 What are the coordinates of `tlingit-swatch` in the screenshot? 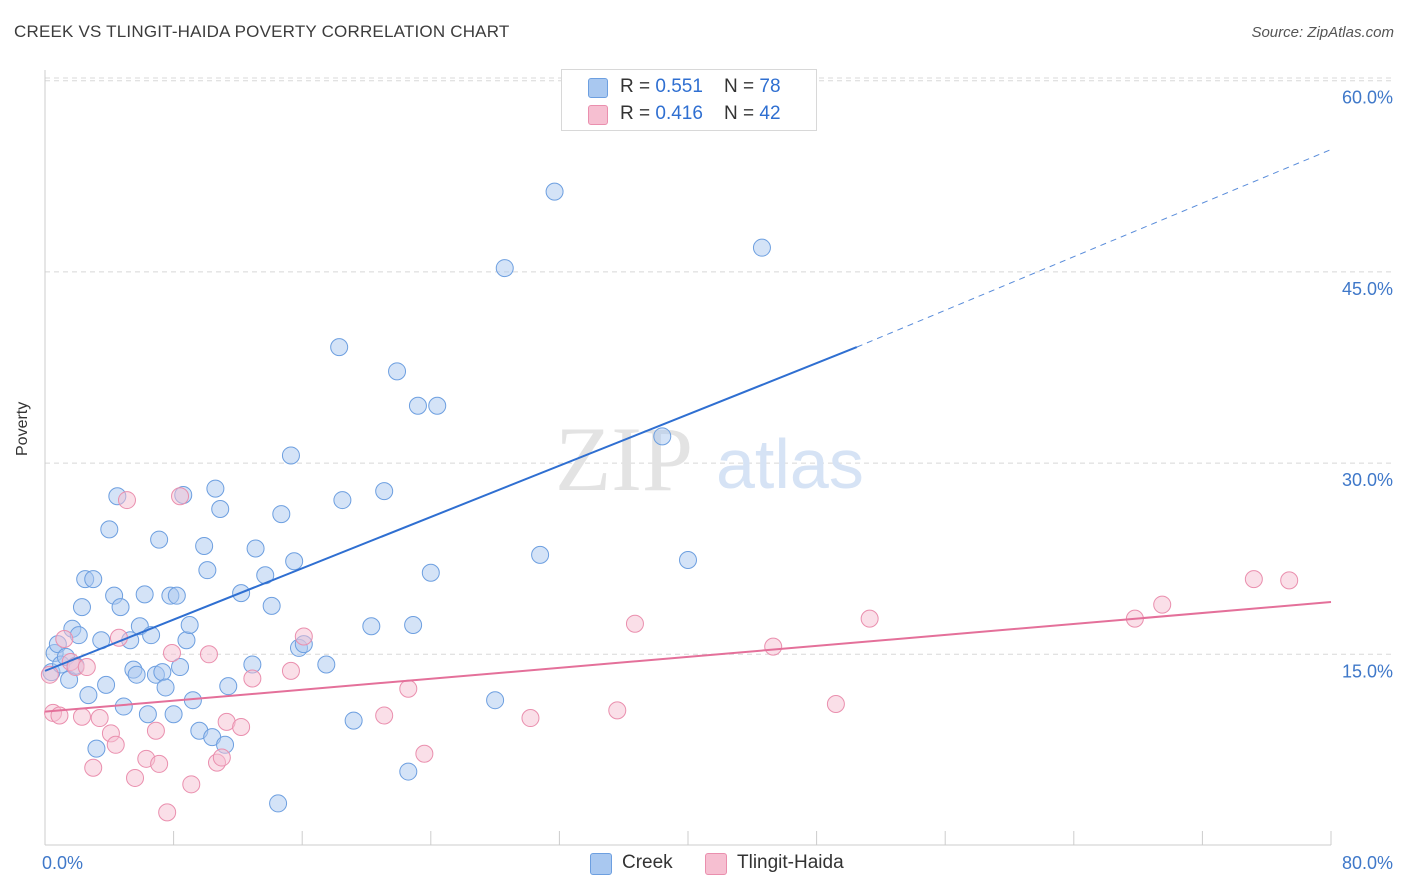 It's located at (598, 115).